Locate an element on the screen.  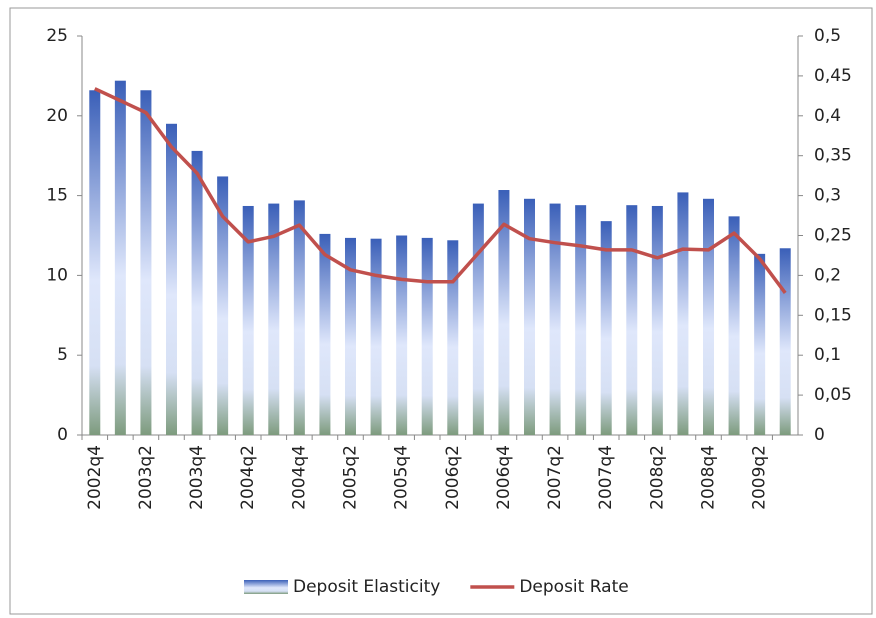
y2-tick-label: 0,05 is located at coordinates (833, 395).